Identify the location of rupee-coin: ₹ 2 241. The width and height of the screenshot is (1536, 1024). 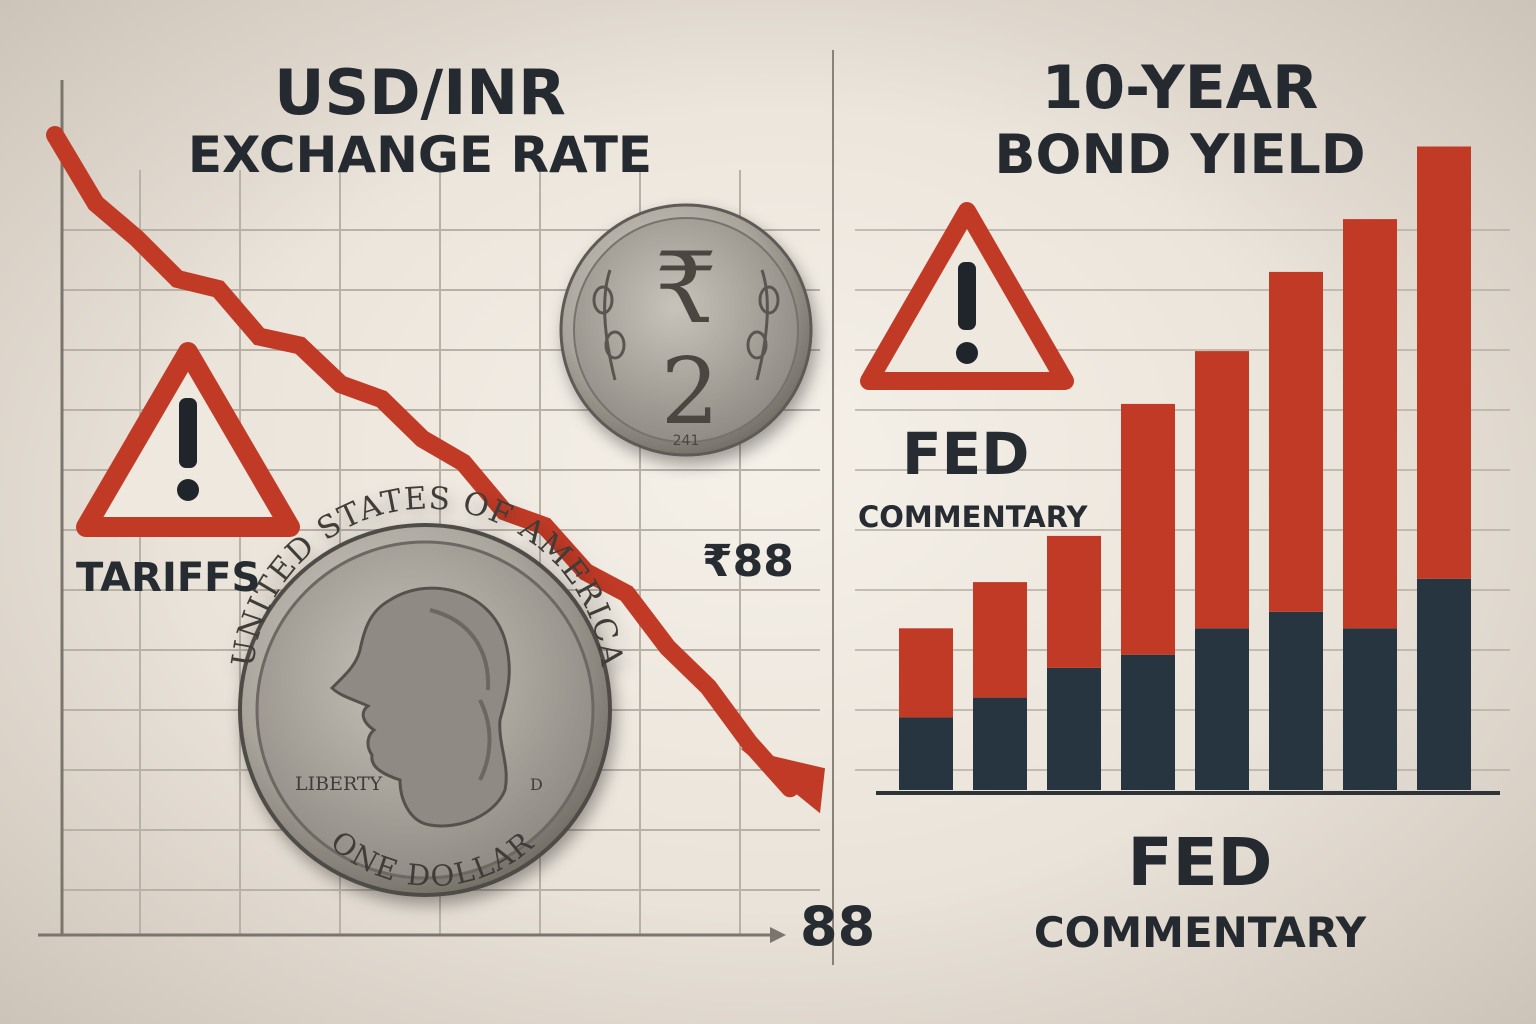
(686, 330).